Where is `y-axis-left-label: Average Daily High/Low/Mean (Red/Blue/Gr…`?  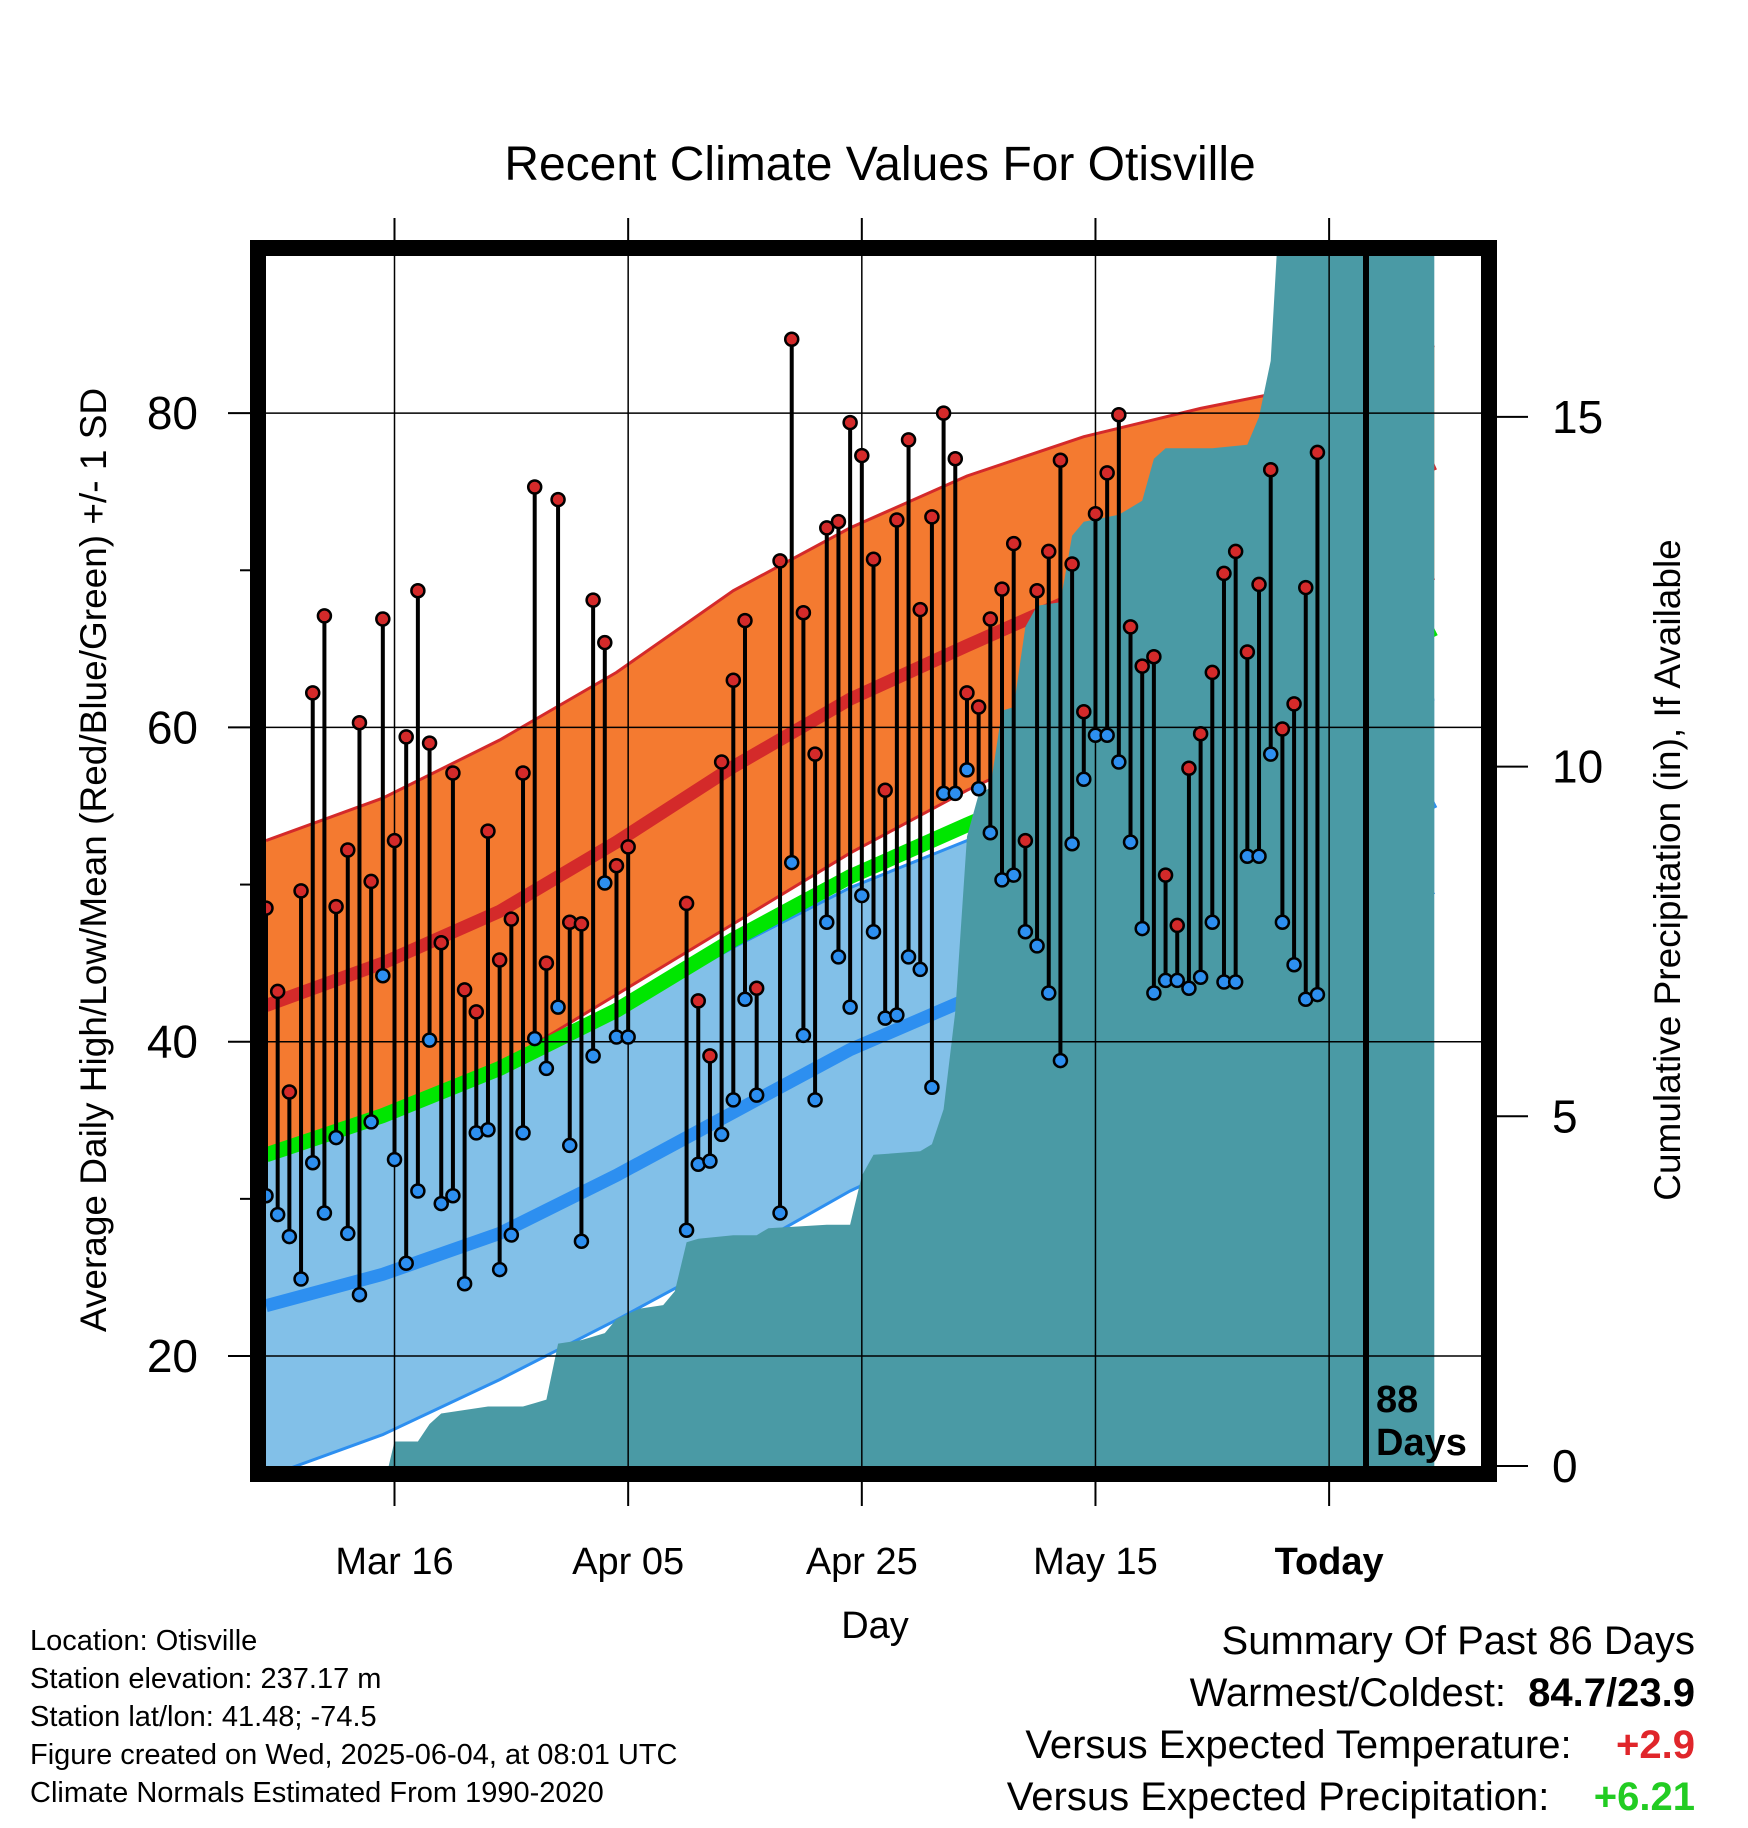 y-axis-left-label: Average Daily High/Low/Mean (Red/Blue/Gr… is located at coordinates (93, 860).